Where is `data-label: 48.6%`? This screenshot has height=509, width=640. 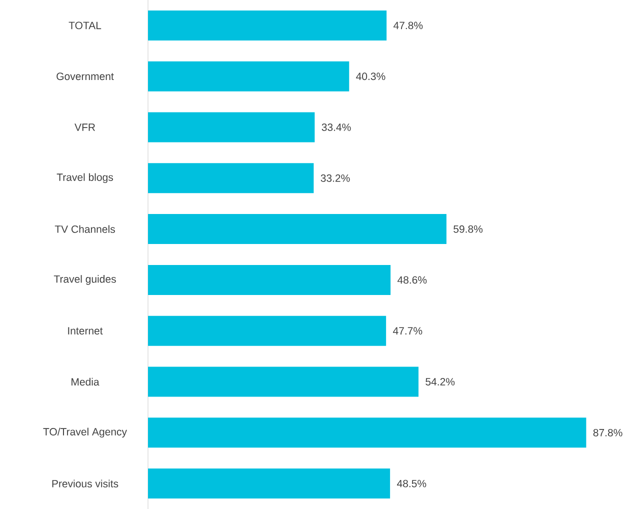 data-label: 48.6% is located at coordinates (412, 280).